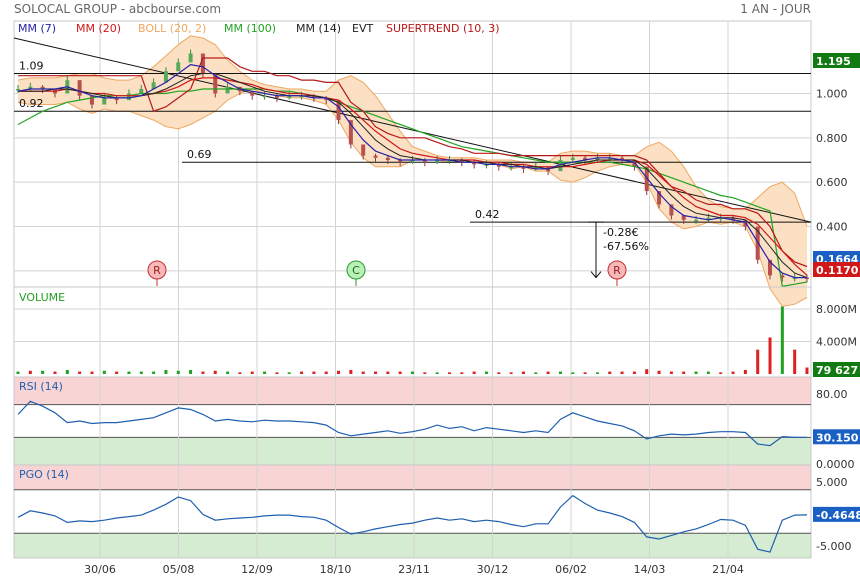  What do you see at coordinates (412, 477) in the screenshot?
I see `pgo_panel-overbought-zone` at bounding box center [412, 477].